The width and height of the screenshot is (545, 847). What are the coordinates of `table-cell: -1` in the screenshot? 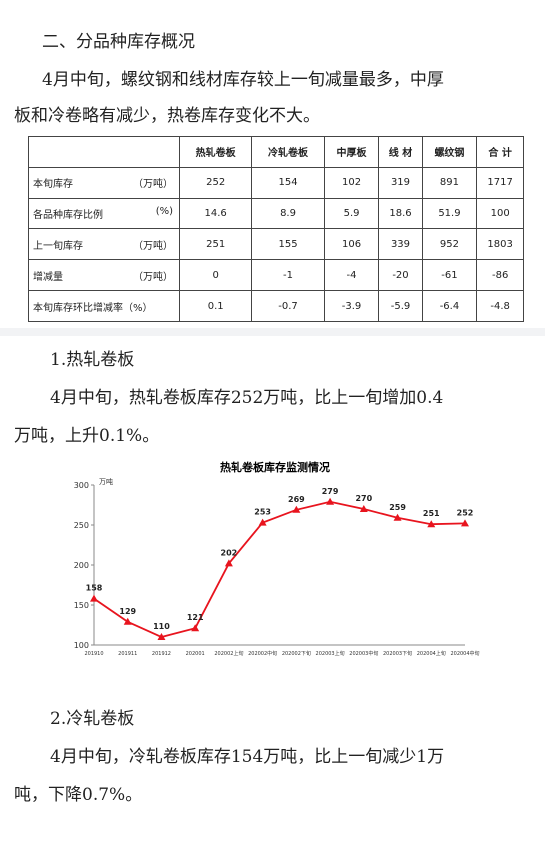 It's located at (288, 275).